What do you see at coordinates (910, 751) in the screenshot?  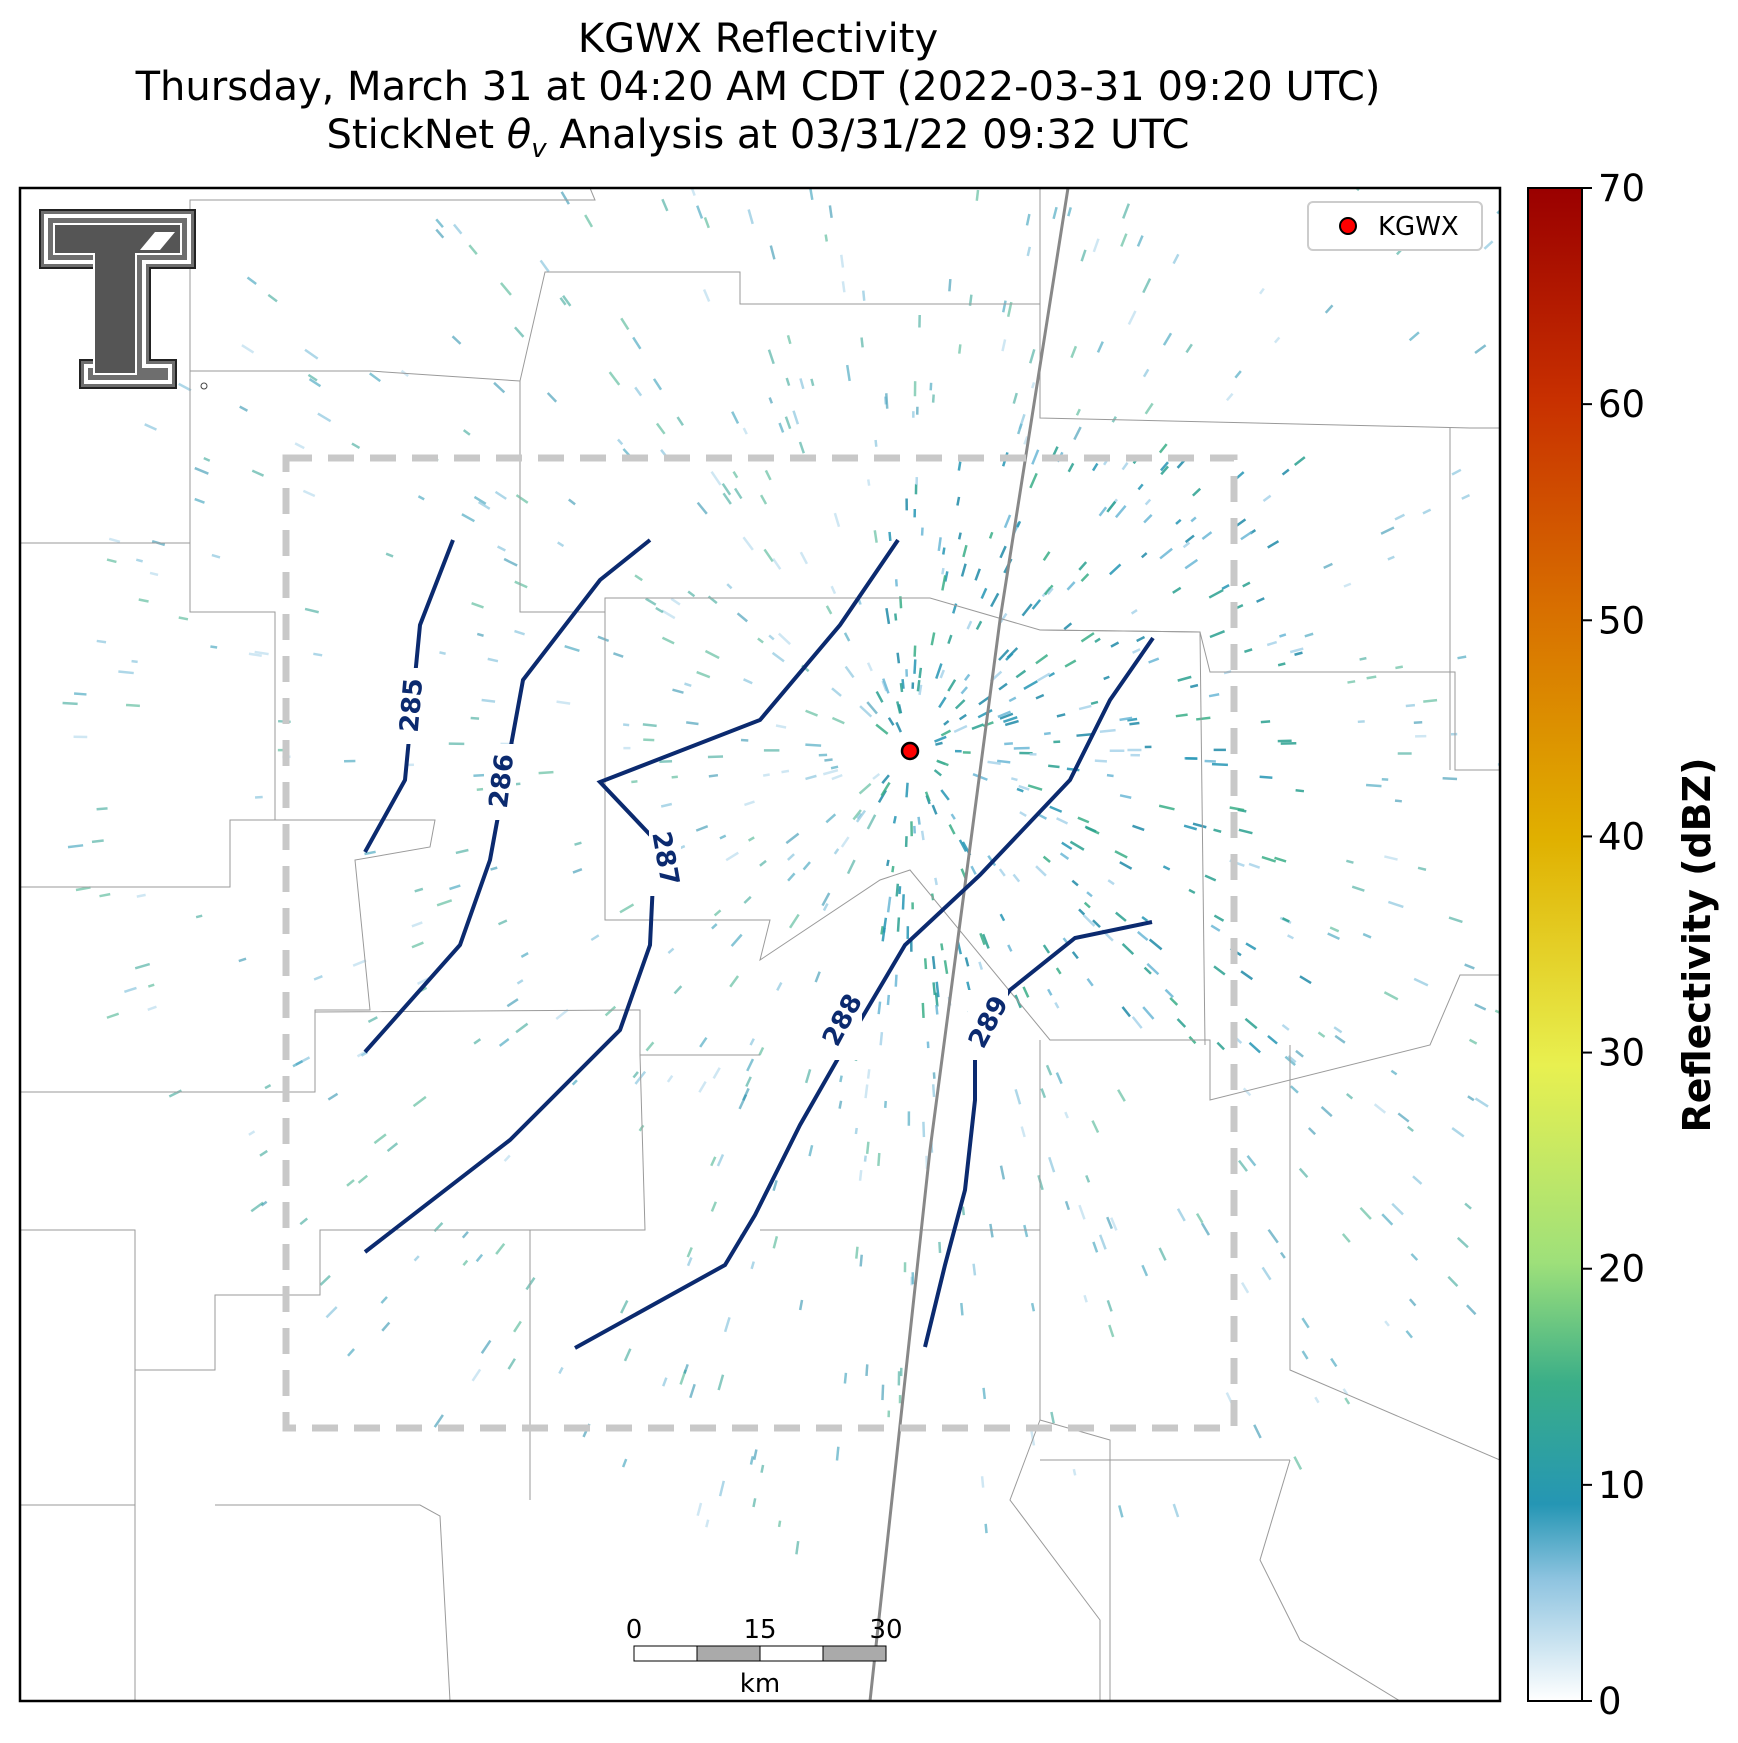 I see `radar-site-marker` at bounding box center [910, 751].